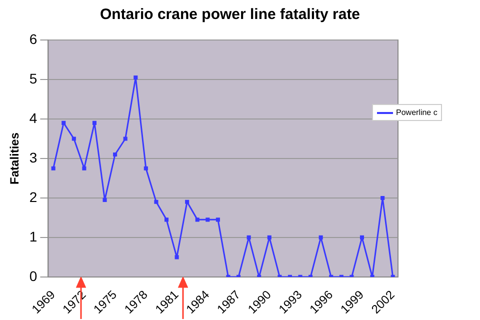 The image size is (480, 320). Describe the element at coordinates (15, 158) in the screenshot. I see `y-axis-title: Fatalities` at that location.